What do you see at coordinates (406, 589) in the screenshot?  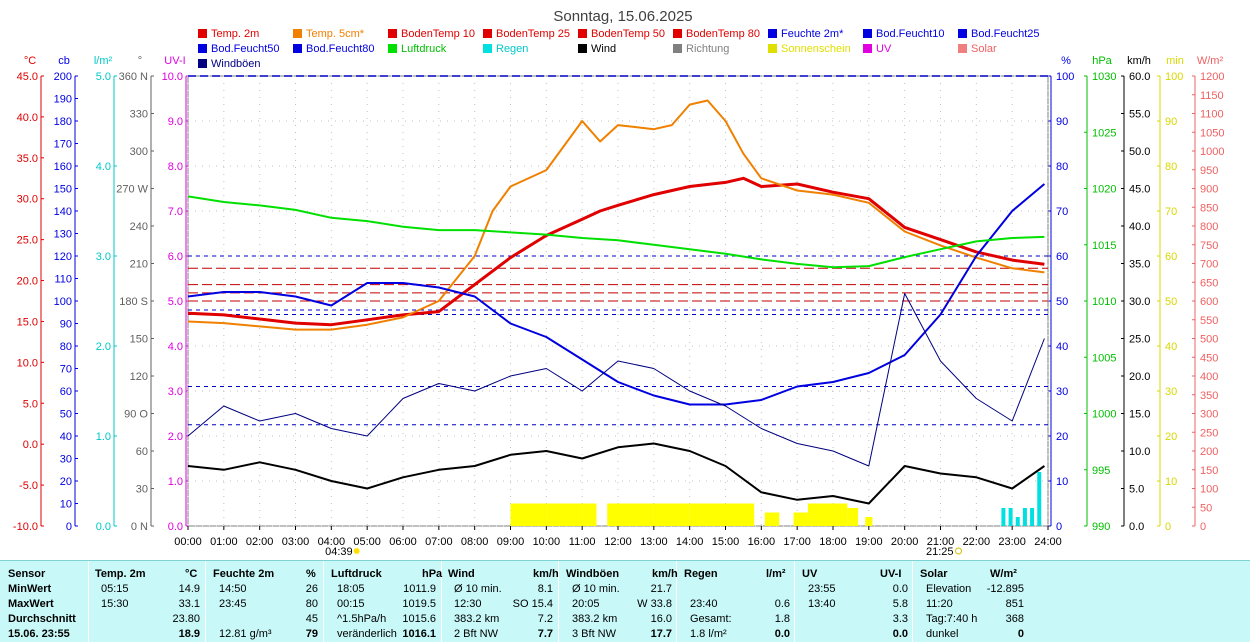 I see `table-cell: 1011.9` at bounding box center [406, 589].